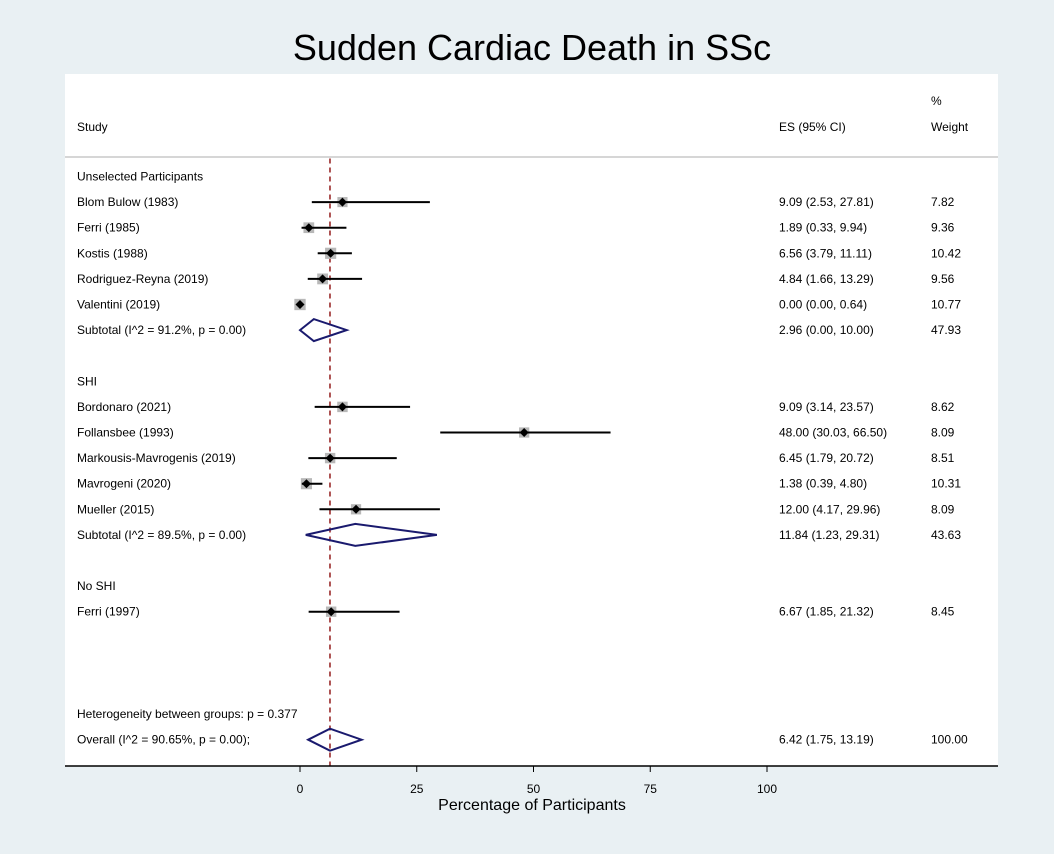 The image size is (1054, 854). I want to click on study-label: Ferri (1985), so click(108, 228).